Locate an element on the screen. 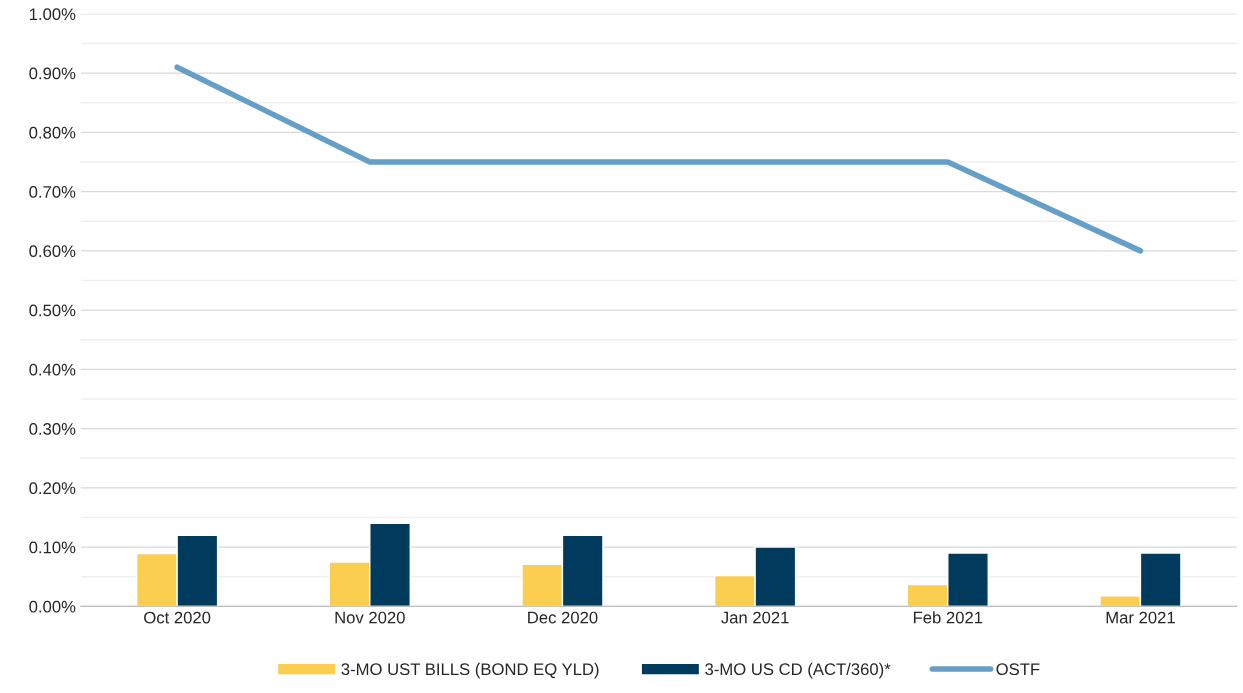 This screenshot has width=1243, height=693. y-tick-label: 1.00% is located at coordinates (52, 14).